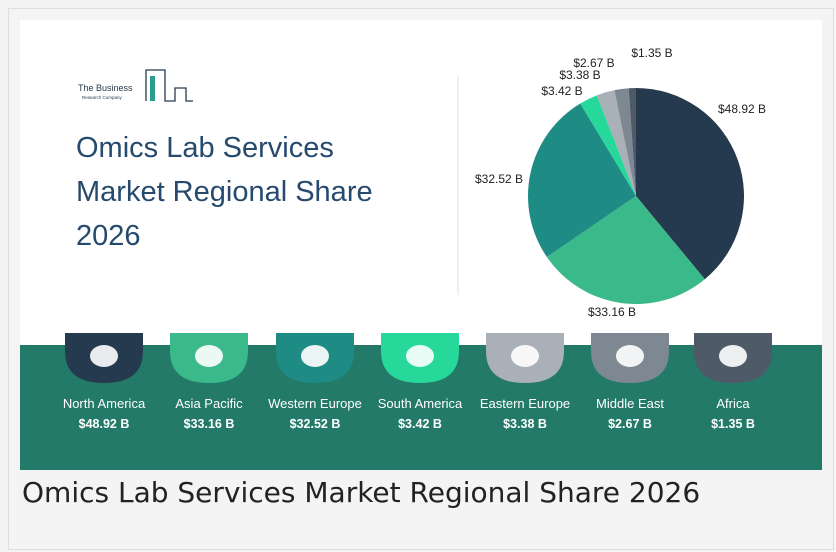 Image resolution: width=836 pixels, height=552 pixels. I want to click on region-name: Africa, so click(733, 403).